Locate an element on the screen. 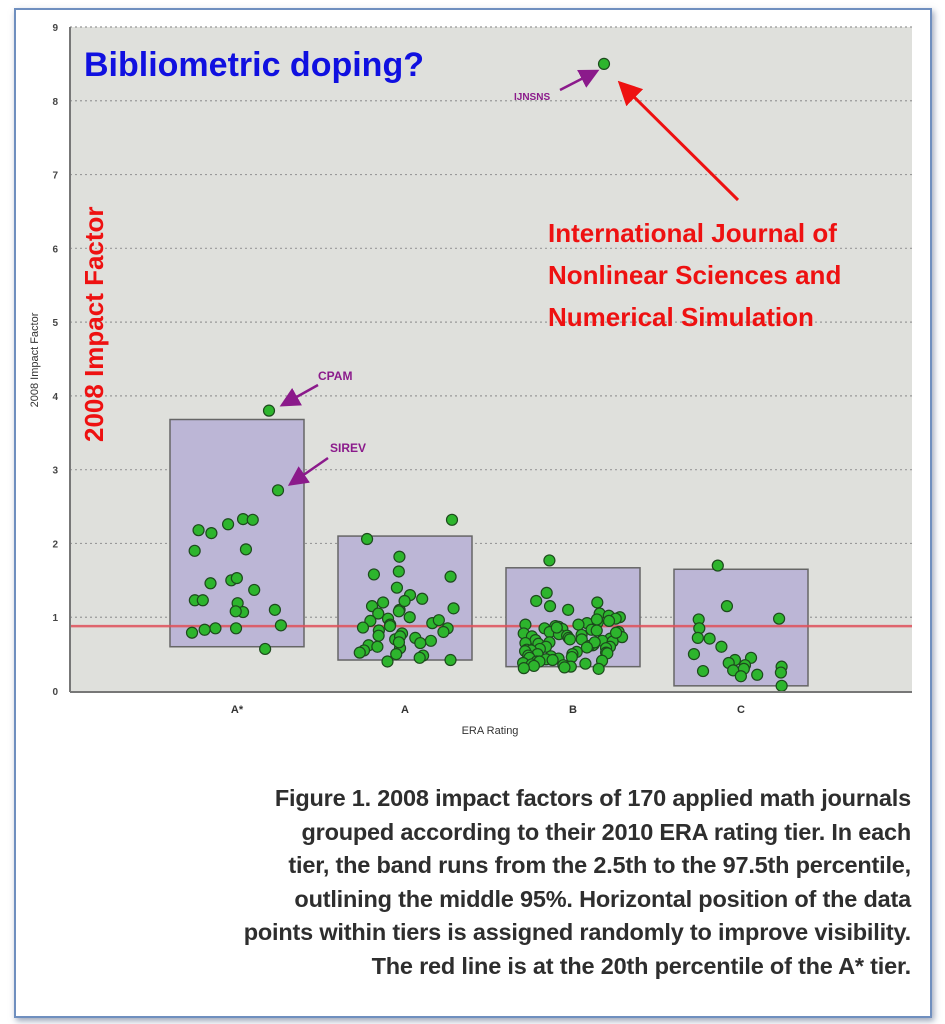  annotation-label-sirev: SIREV is located at coordinates (348, 448).